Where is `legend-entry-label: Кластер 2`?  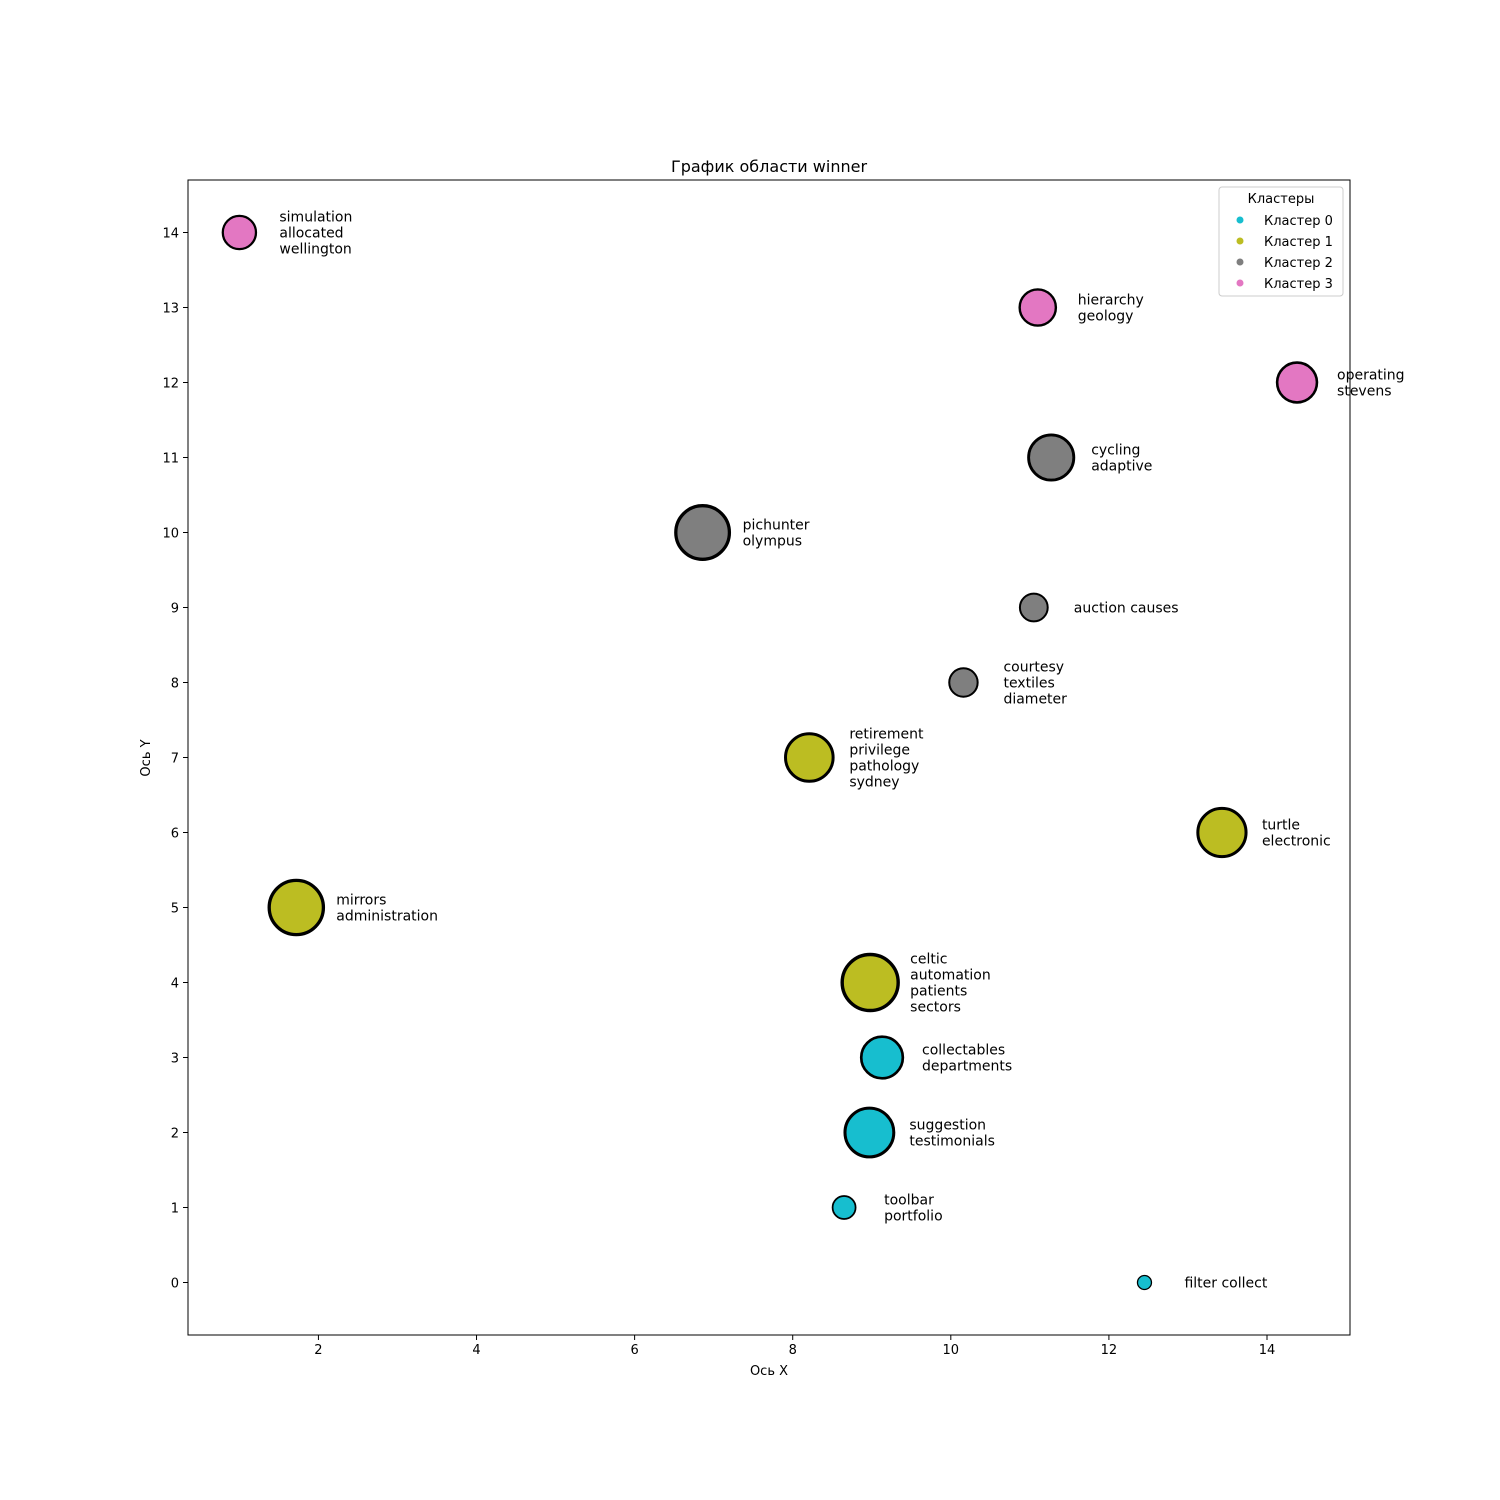 legend-entry-label: Кластер 2 is located at coordinates (1298, 263).